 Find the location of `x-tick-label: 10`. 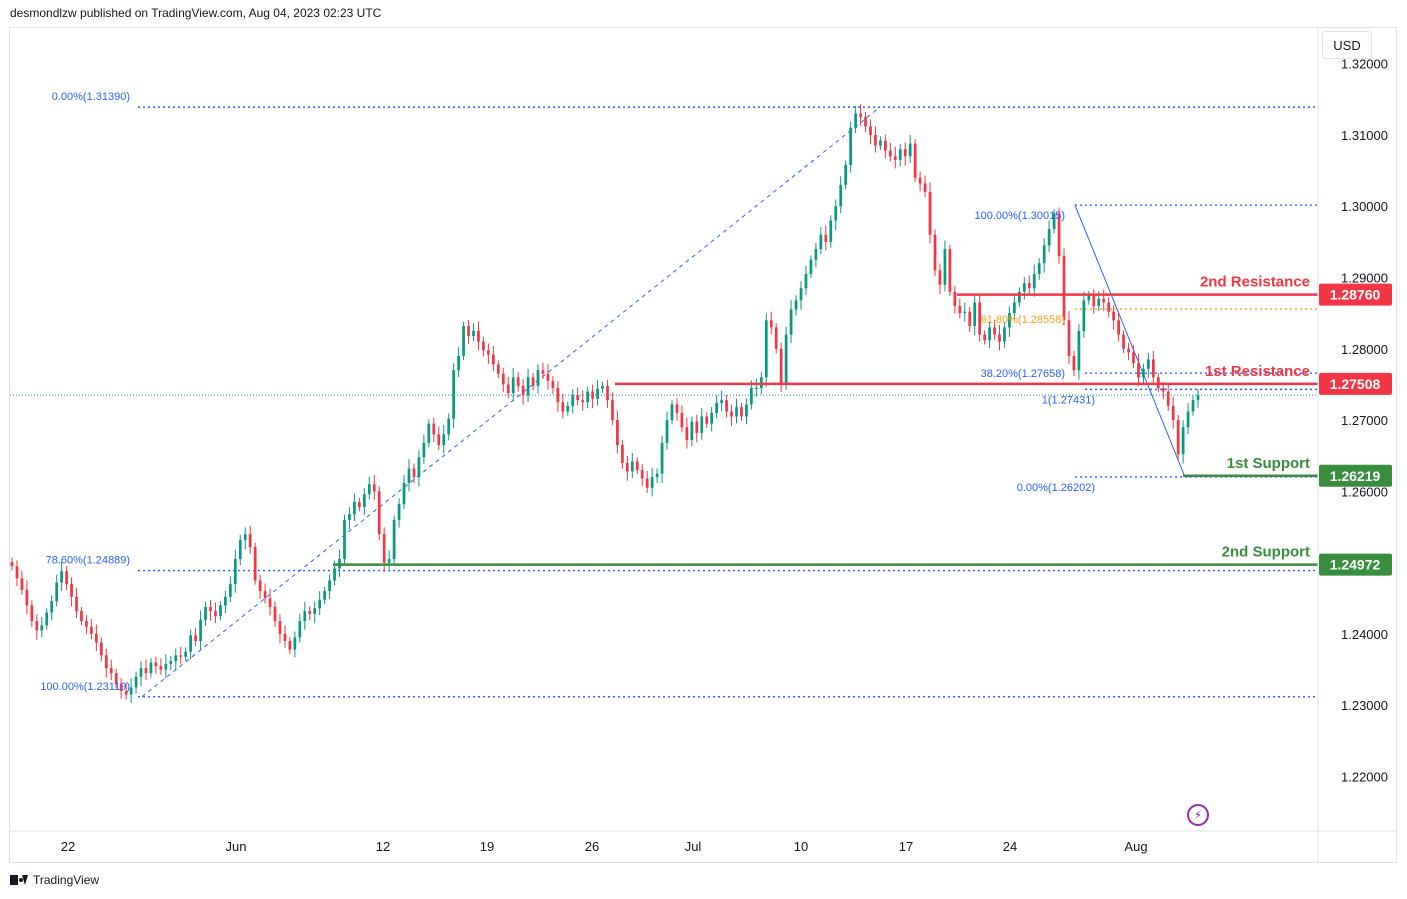

x-tick-label: 10 is located at coordinates (801, 846).